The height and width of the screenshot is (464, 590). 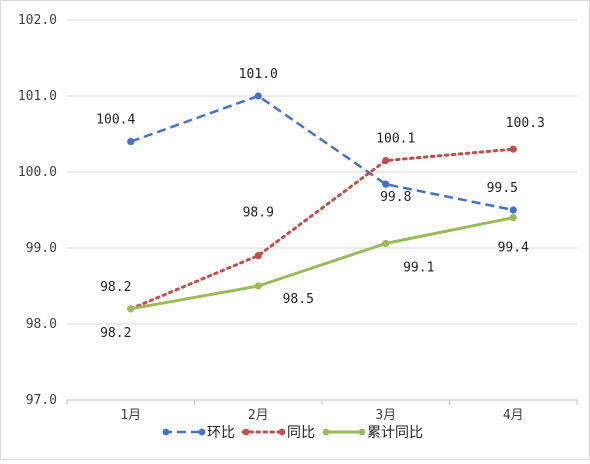 What do you see at coordinates (258, 213) in the screenshot?
I see `data-label: 98.9` at bounding box center [258, 213].